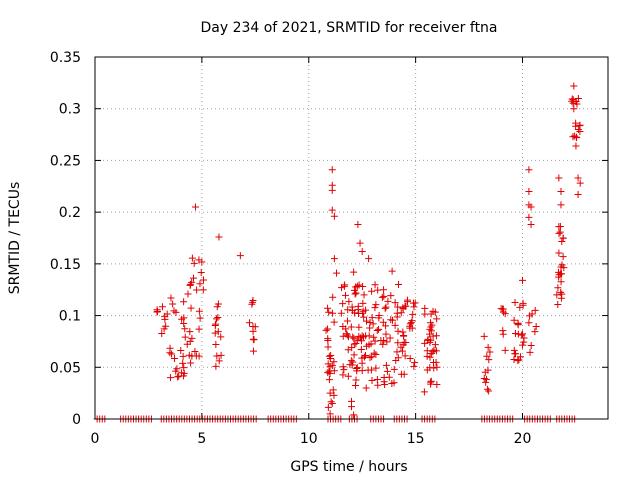 Image resolution: width=640 pixels, height=480 pixels. I want to click on y-axis-label: SRMTID / TECUs, so click(15, 238).